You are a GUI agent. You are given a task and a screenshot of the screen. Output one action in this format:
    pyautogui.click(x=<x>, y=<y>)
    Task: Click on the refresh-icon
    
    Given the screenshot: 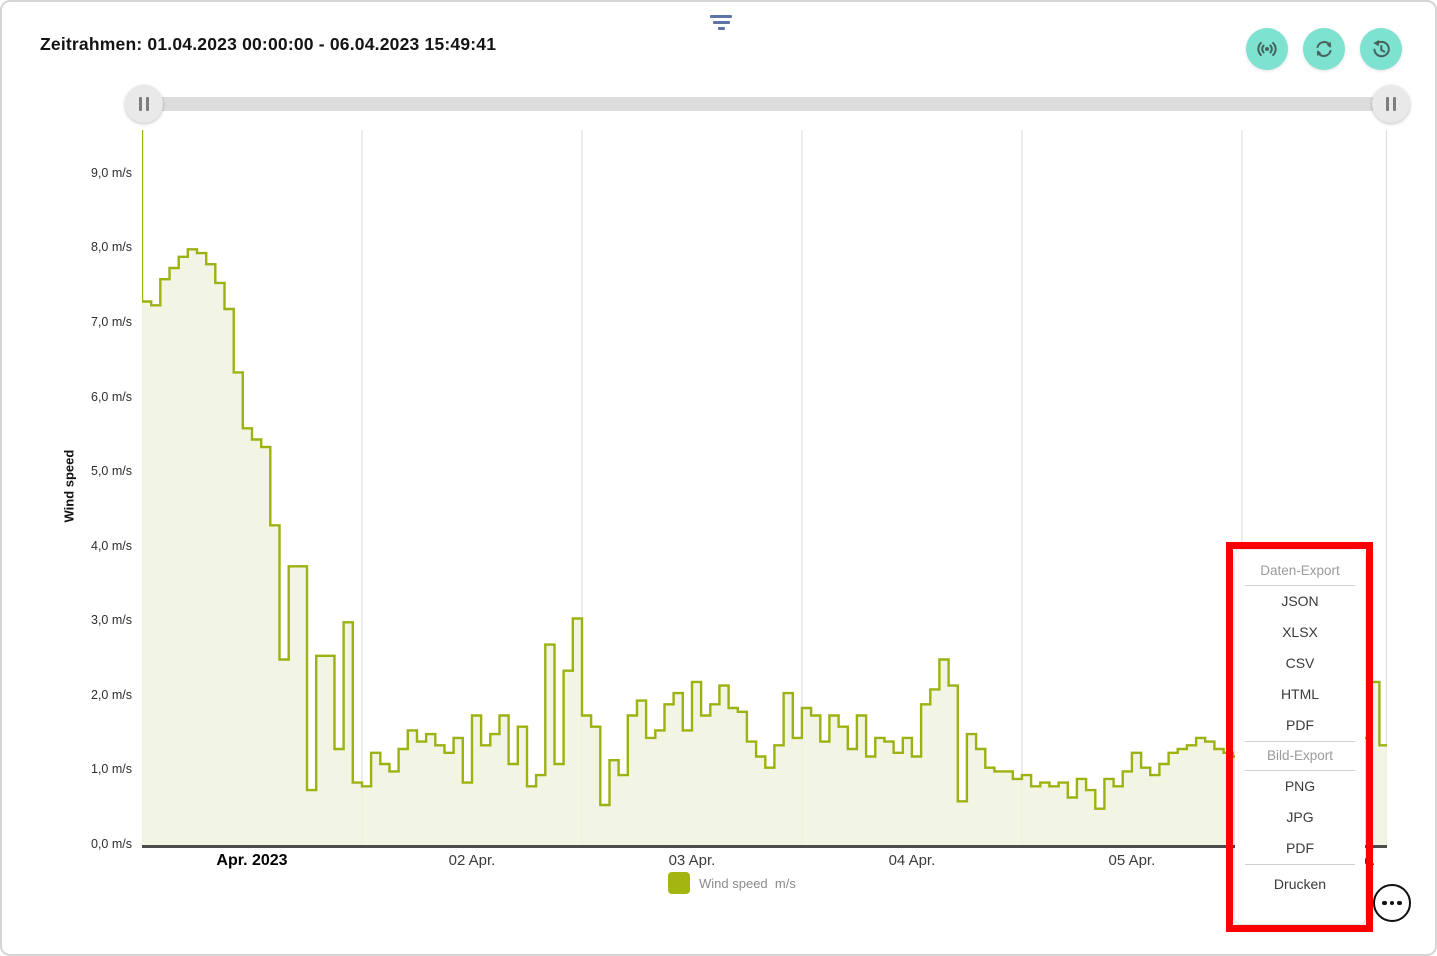 What is the action you would take?
    pyautogui.click(x=1324, y=49)
    